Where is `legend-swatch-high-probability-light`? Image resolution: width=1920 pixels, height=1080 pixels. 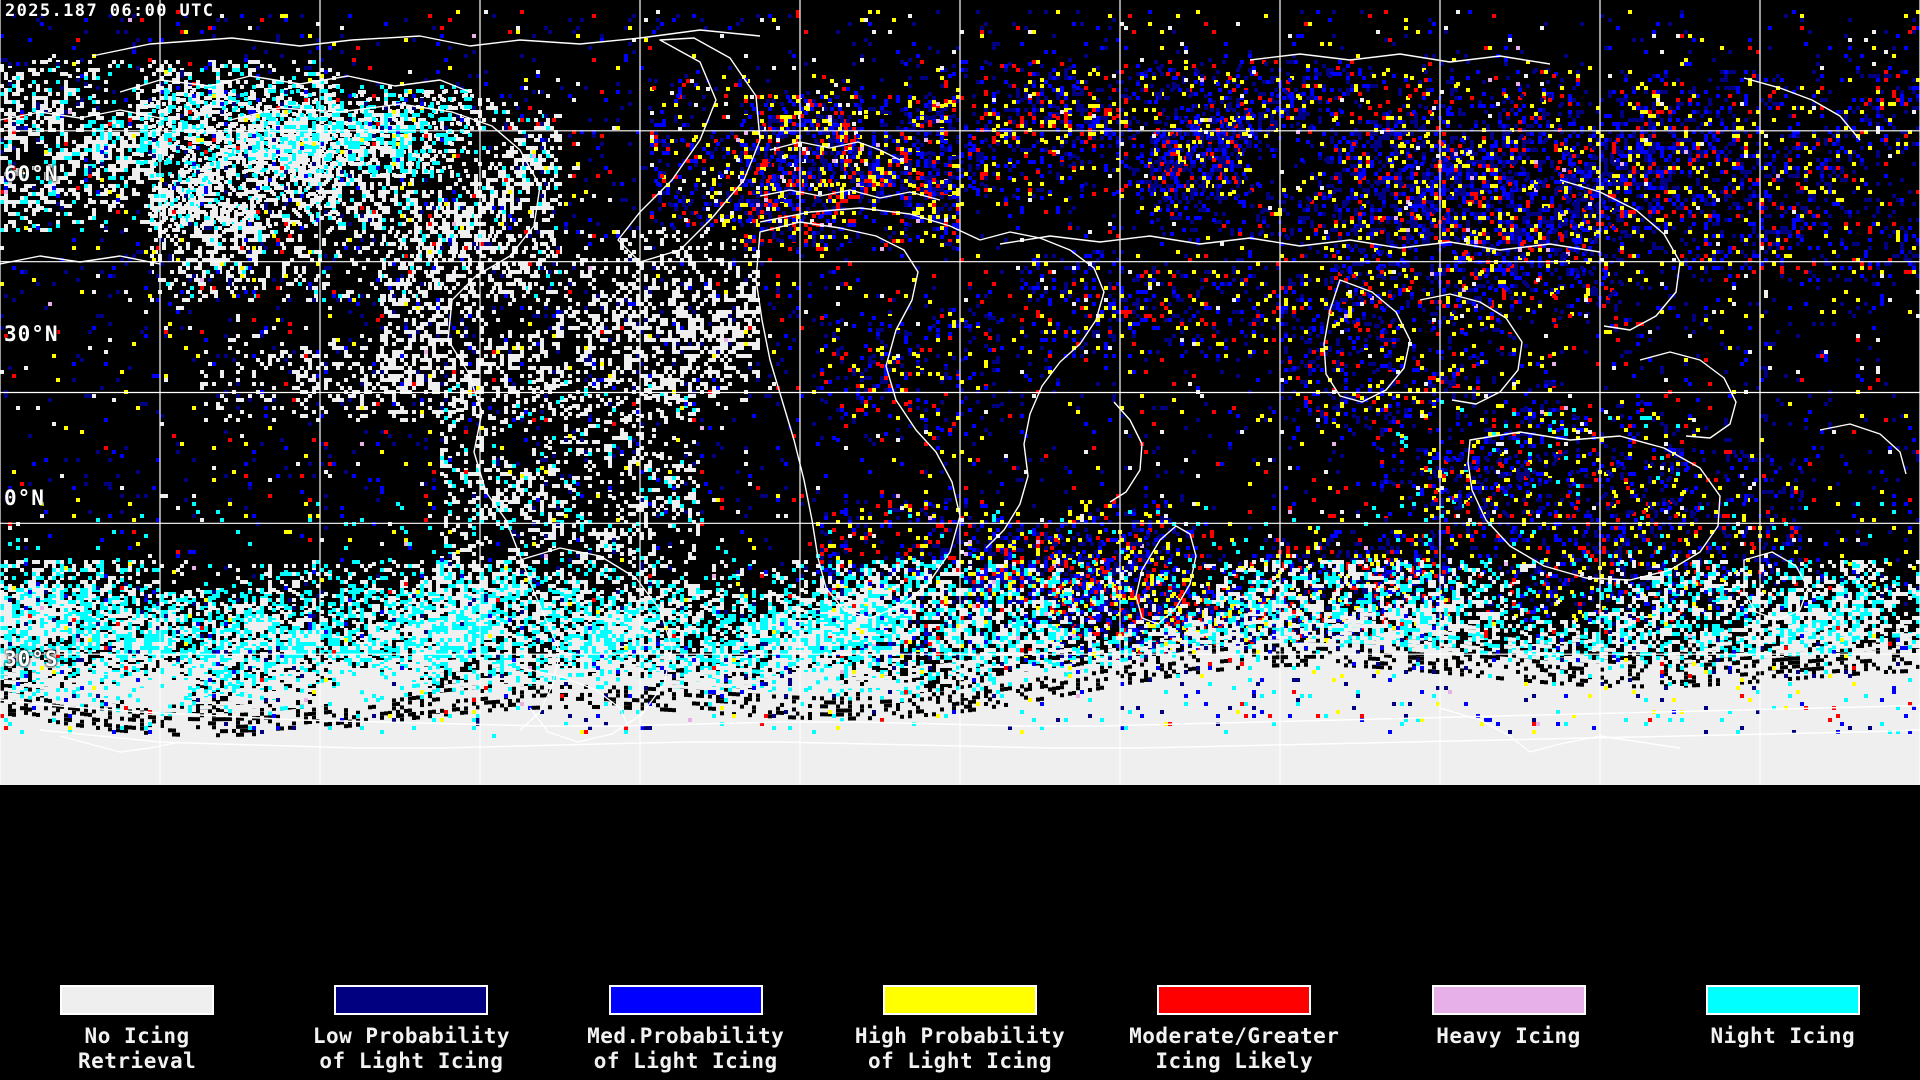
legend-swatch-high-probability-light is located at coordinates (959, 1000).